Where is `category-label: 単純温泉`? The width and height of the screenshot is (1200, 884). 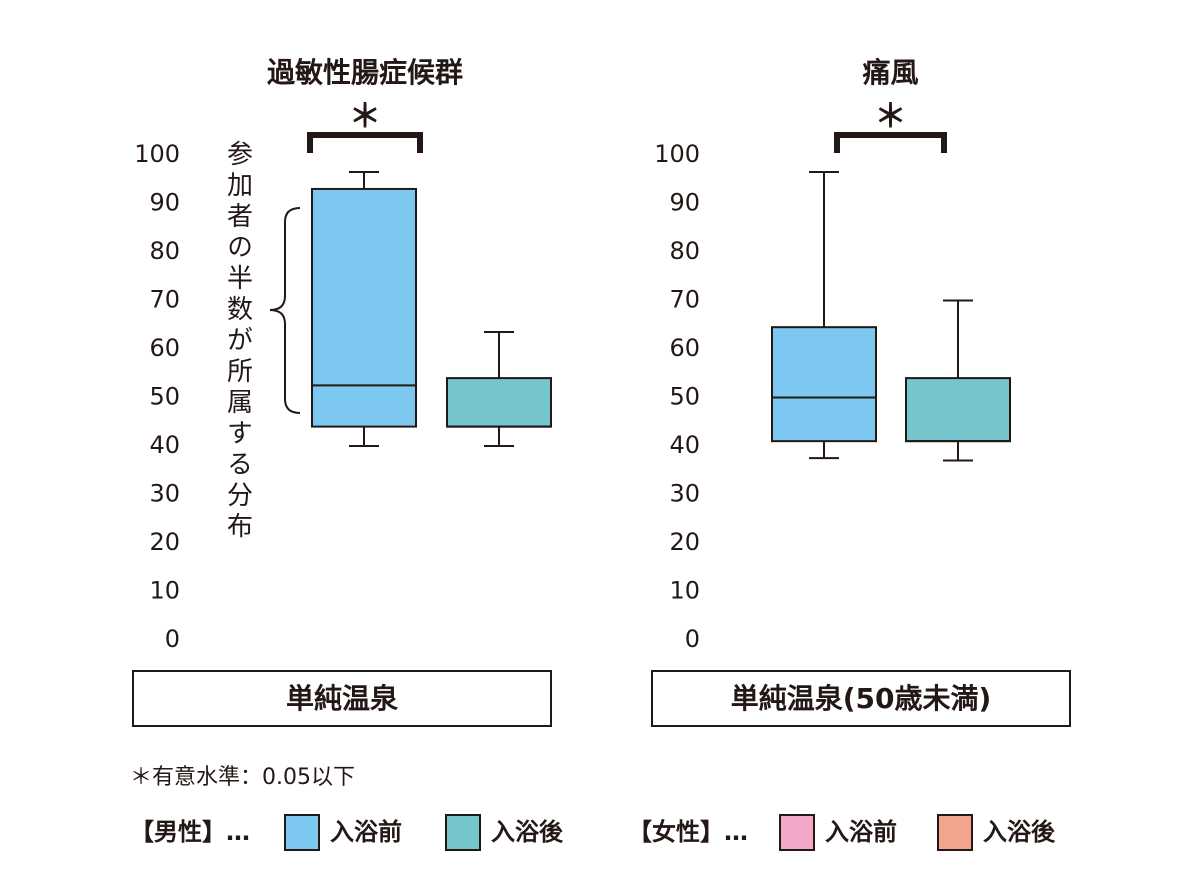
category-label: 単純温泉 is located at coordinates (342, 698).